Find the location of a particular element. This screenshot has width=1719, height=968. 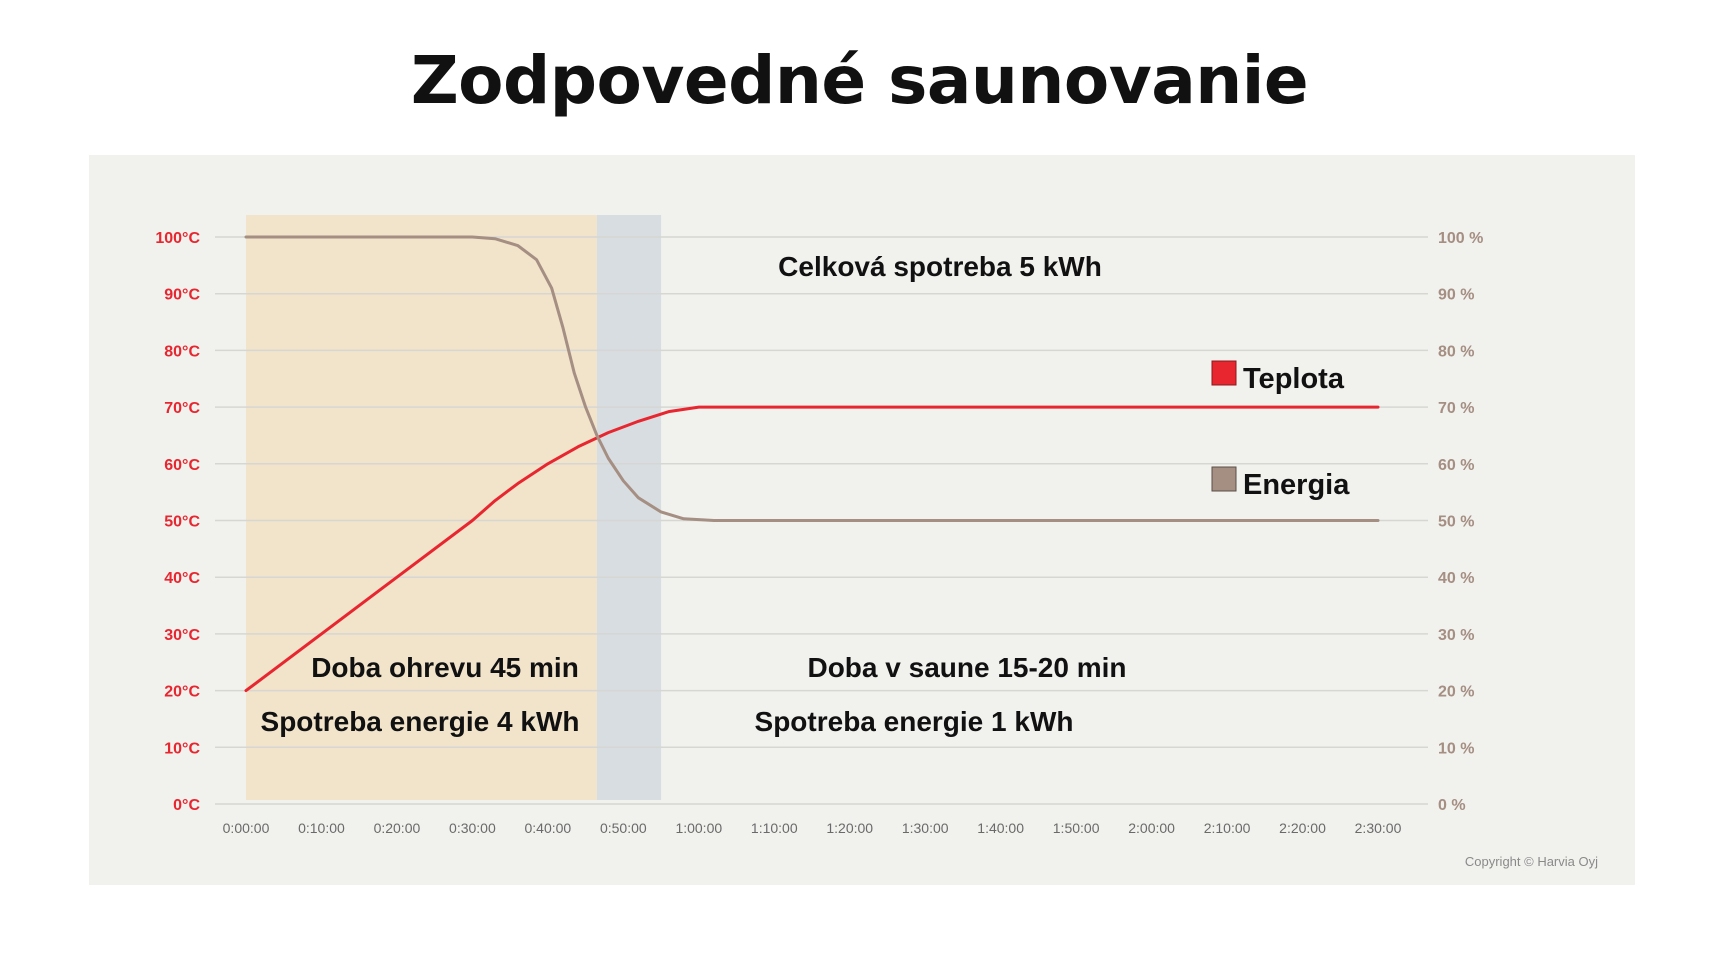

annotation-heat-time: Doba ohrevu 45 min is located at coordinates (445, 667).